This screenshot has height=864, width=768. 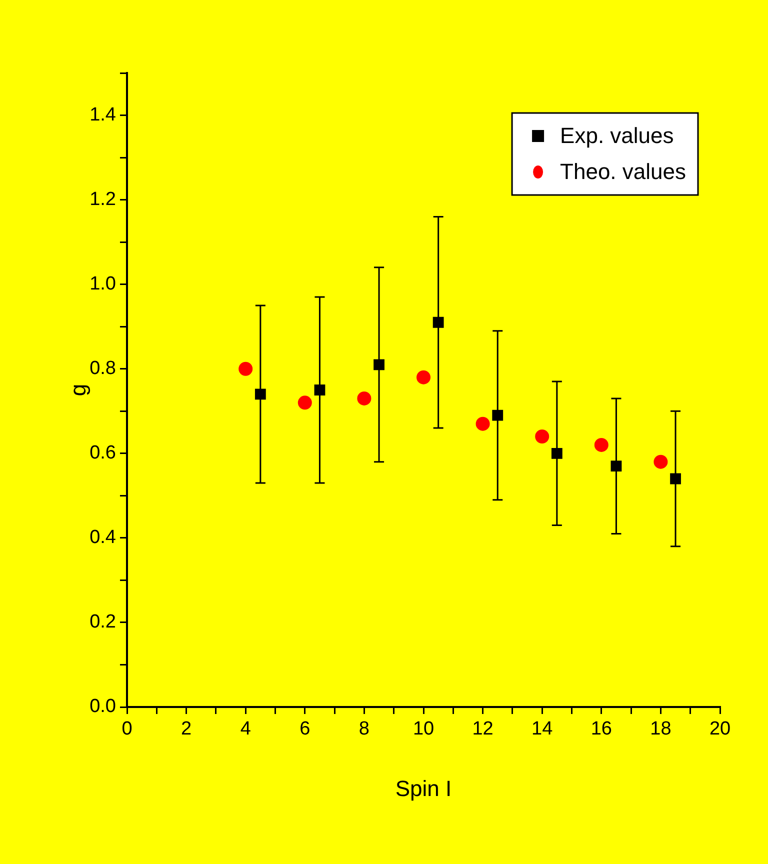 What do you see at coordinates (483, 729) in the screenshot?
I see `x-tick-label: 12` at bounding box center [483, 729].